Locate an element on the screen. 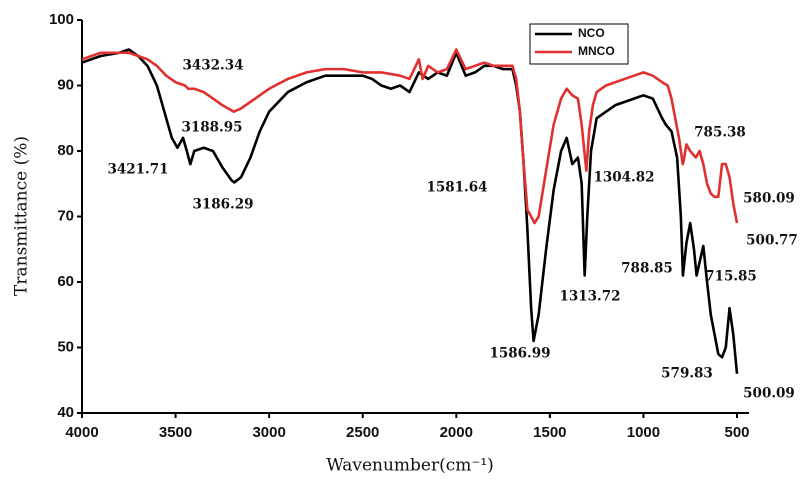 Image resolution: width=805 pixels, height=485 pixels. y-tick-label: 50 is located at coordinates (65, 346).